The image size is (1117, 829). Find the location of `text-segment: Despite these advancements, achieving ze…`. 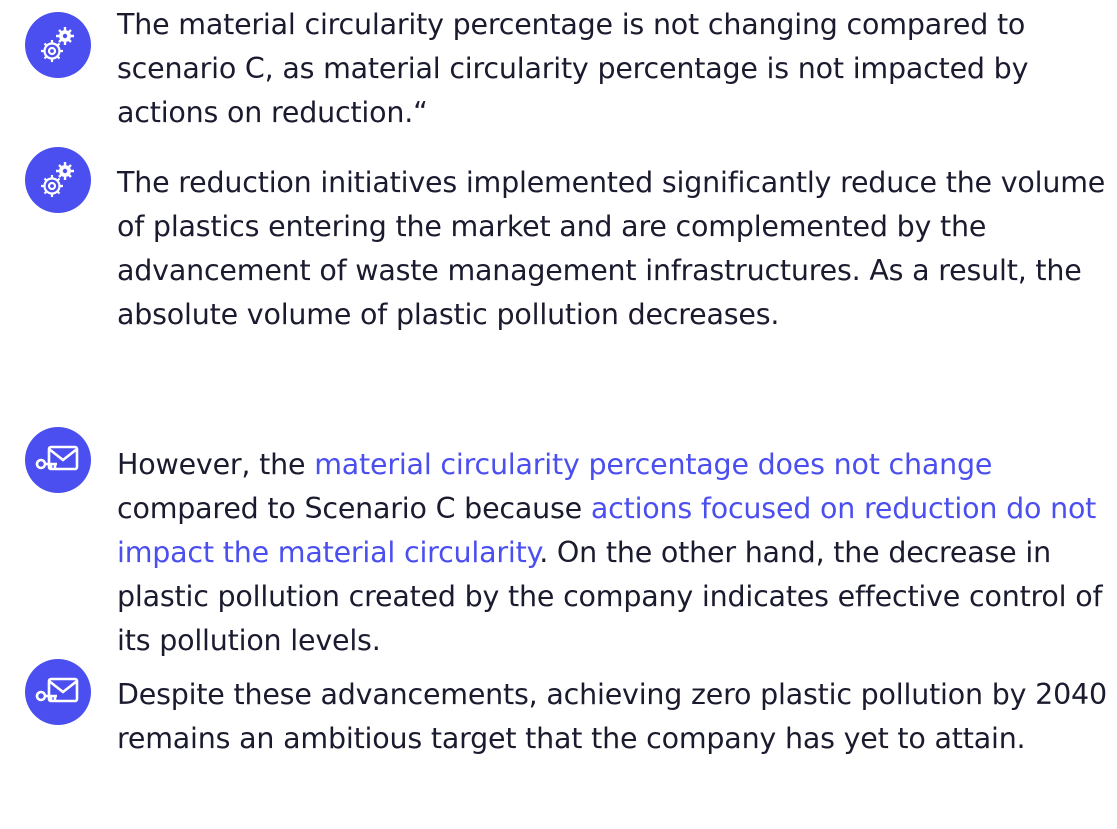

text-segment: Despite these advancements, achieving ze… is located at coordinates (612, 716).